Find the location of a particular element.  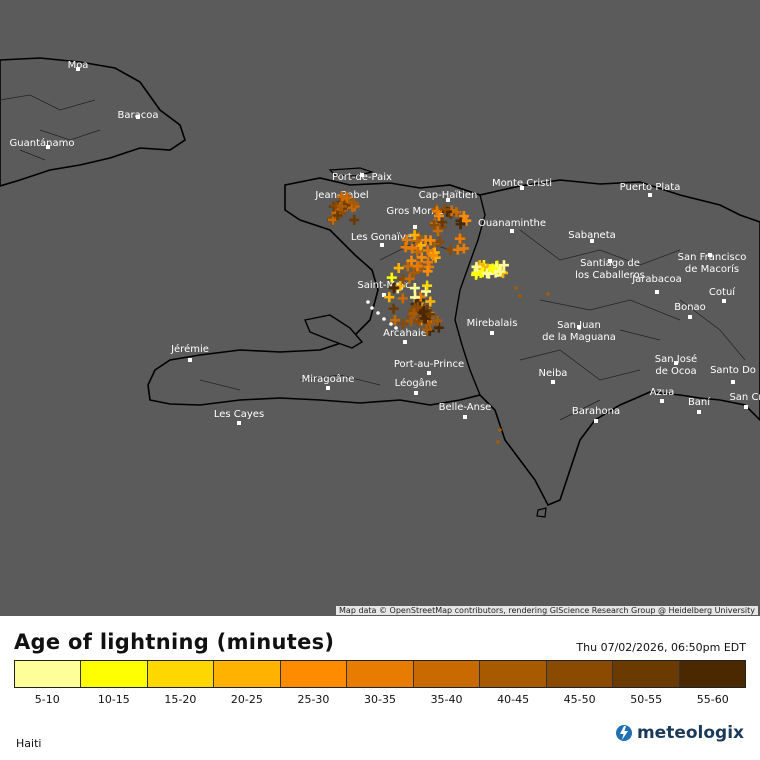

city-label: Sabaneta is located at coordinates (592, 235).